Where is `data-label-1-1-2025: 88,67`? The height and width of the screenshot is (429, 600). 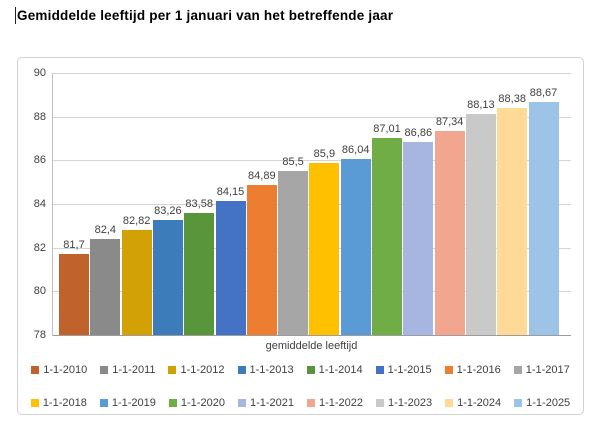
data-label-1-1-2025: 88,67 is located at coordinates (543, 93).